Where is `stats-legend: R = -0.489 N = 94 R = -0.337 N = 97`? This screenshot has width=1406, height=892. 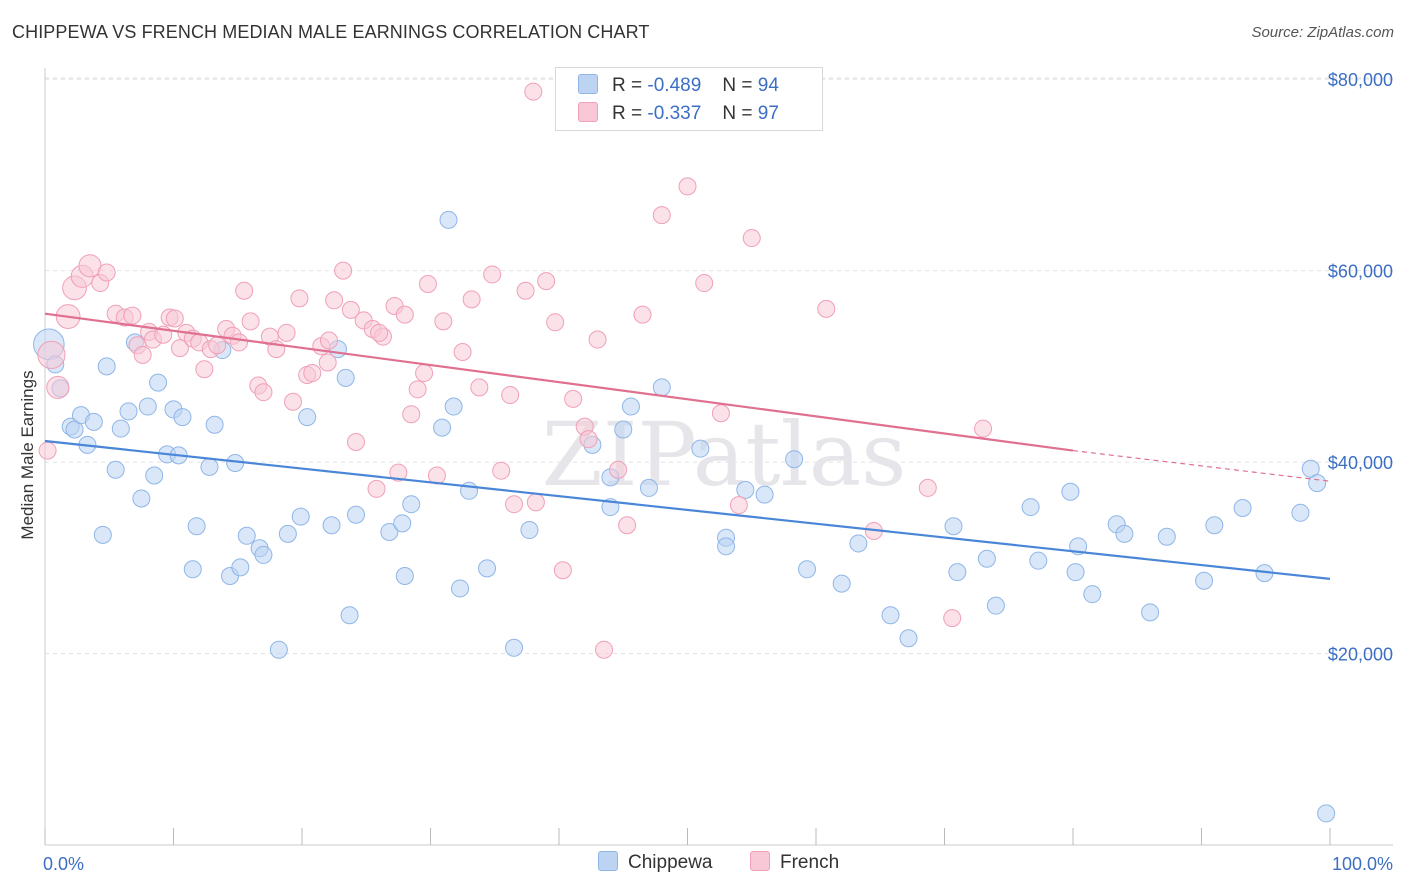
stats-legend: R = -0.489 N = 94 R = -0.337 N = 97 is located at coordinates (689, 99).